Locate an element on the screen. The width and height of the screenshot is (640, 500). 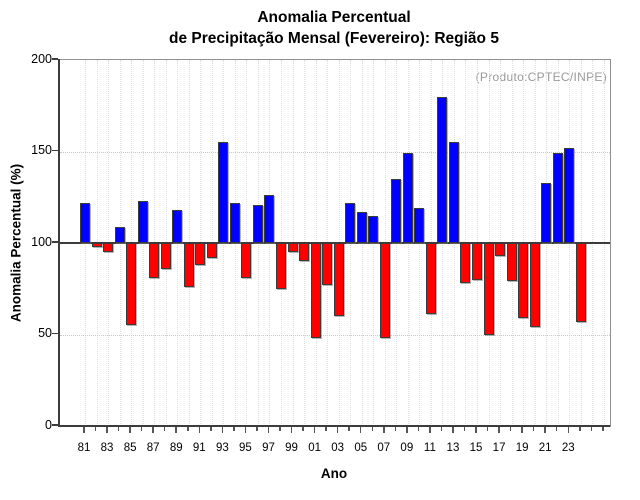
x-tick-label: 97 is located at coordinates (268, 448).